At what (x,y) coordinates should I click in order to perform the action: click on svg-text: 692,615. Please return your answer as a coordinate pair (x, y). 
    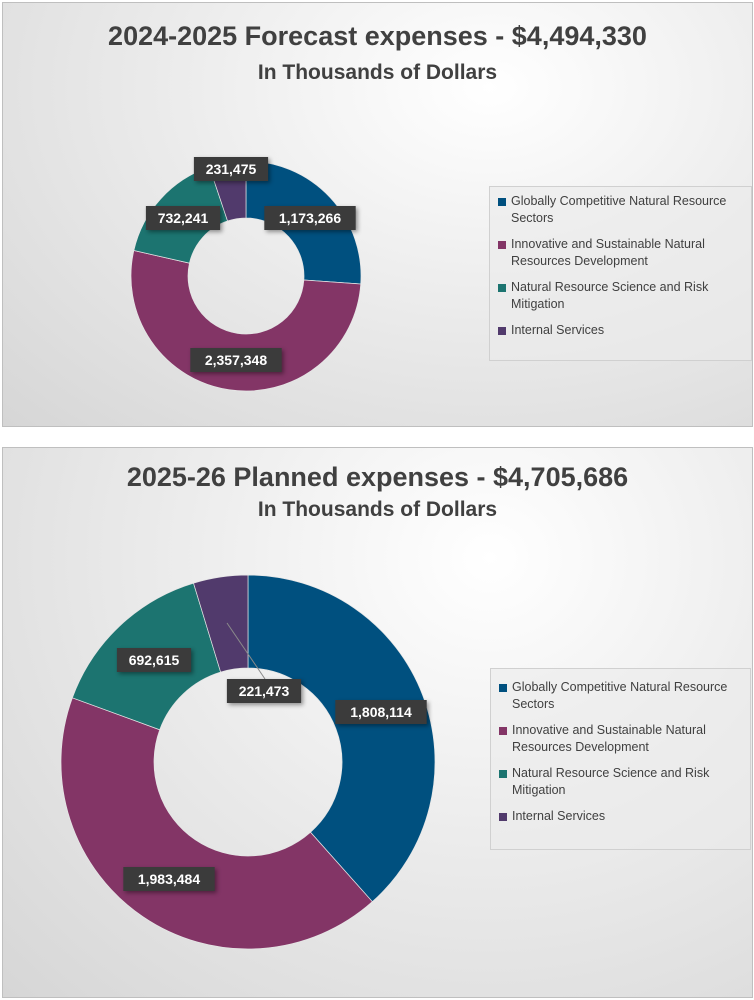
    Looking at the image, I should click on (154, 660).